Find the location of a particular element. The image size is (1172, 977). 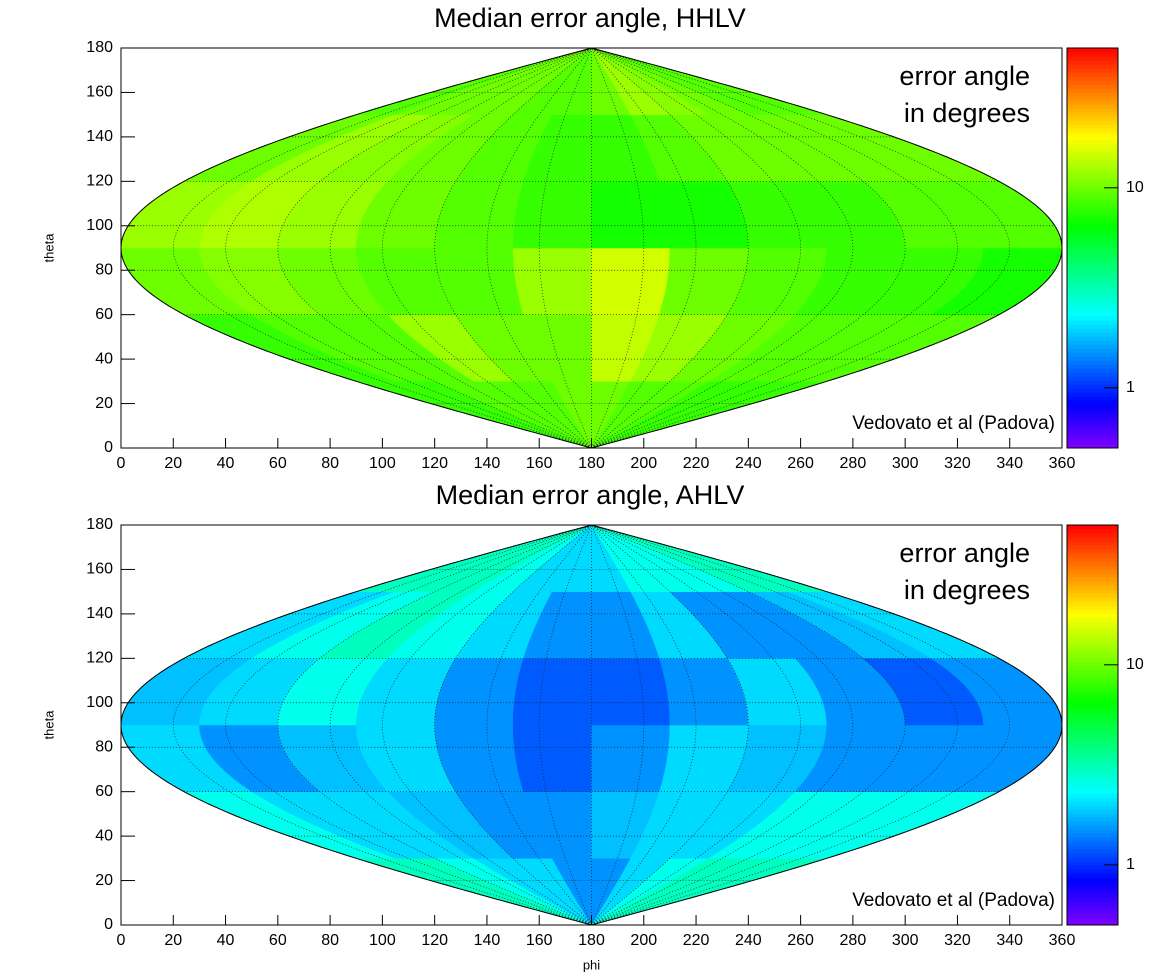

credit: Vedovato et al (Padova) is located at coordinates (953, 423).